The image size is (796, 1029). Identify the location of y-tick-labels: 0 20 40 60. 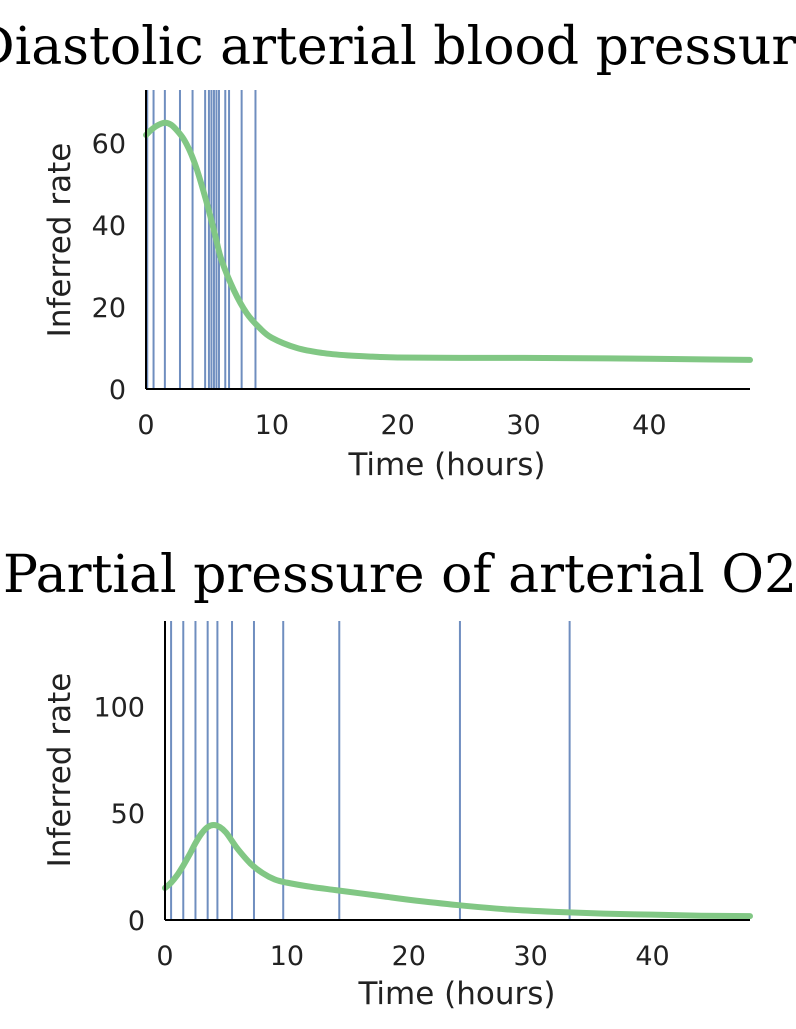
(109, 267).